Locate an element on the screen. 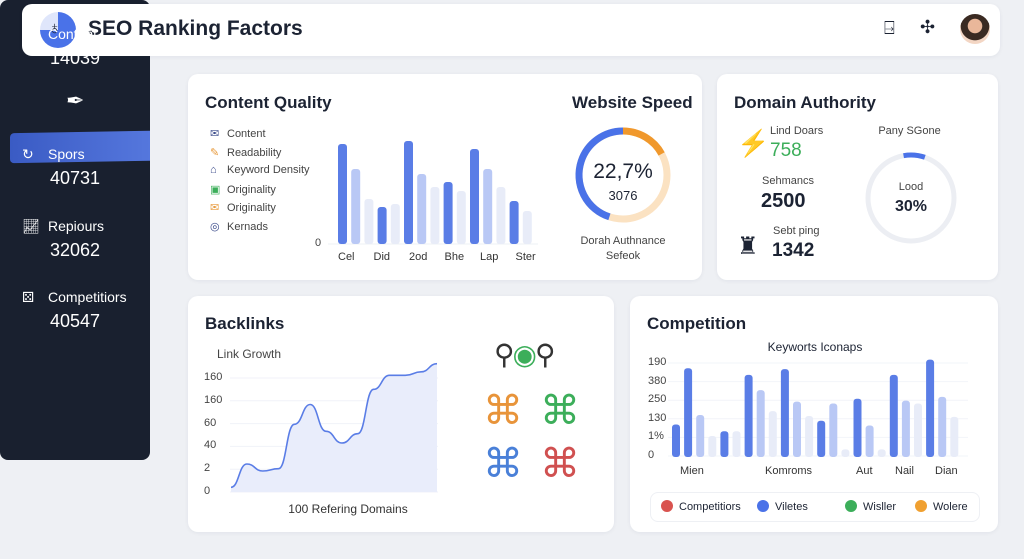 This screenshot has height=559, width=1024. gauge-value: 30% is located at coordinates (911, 206).